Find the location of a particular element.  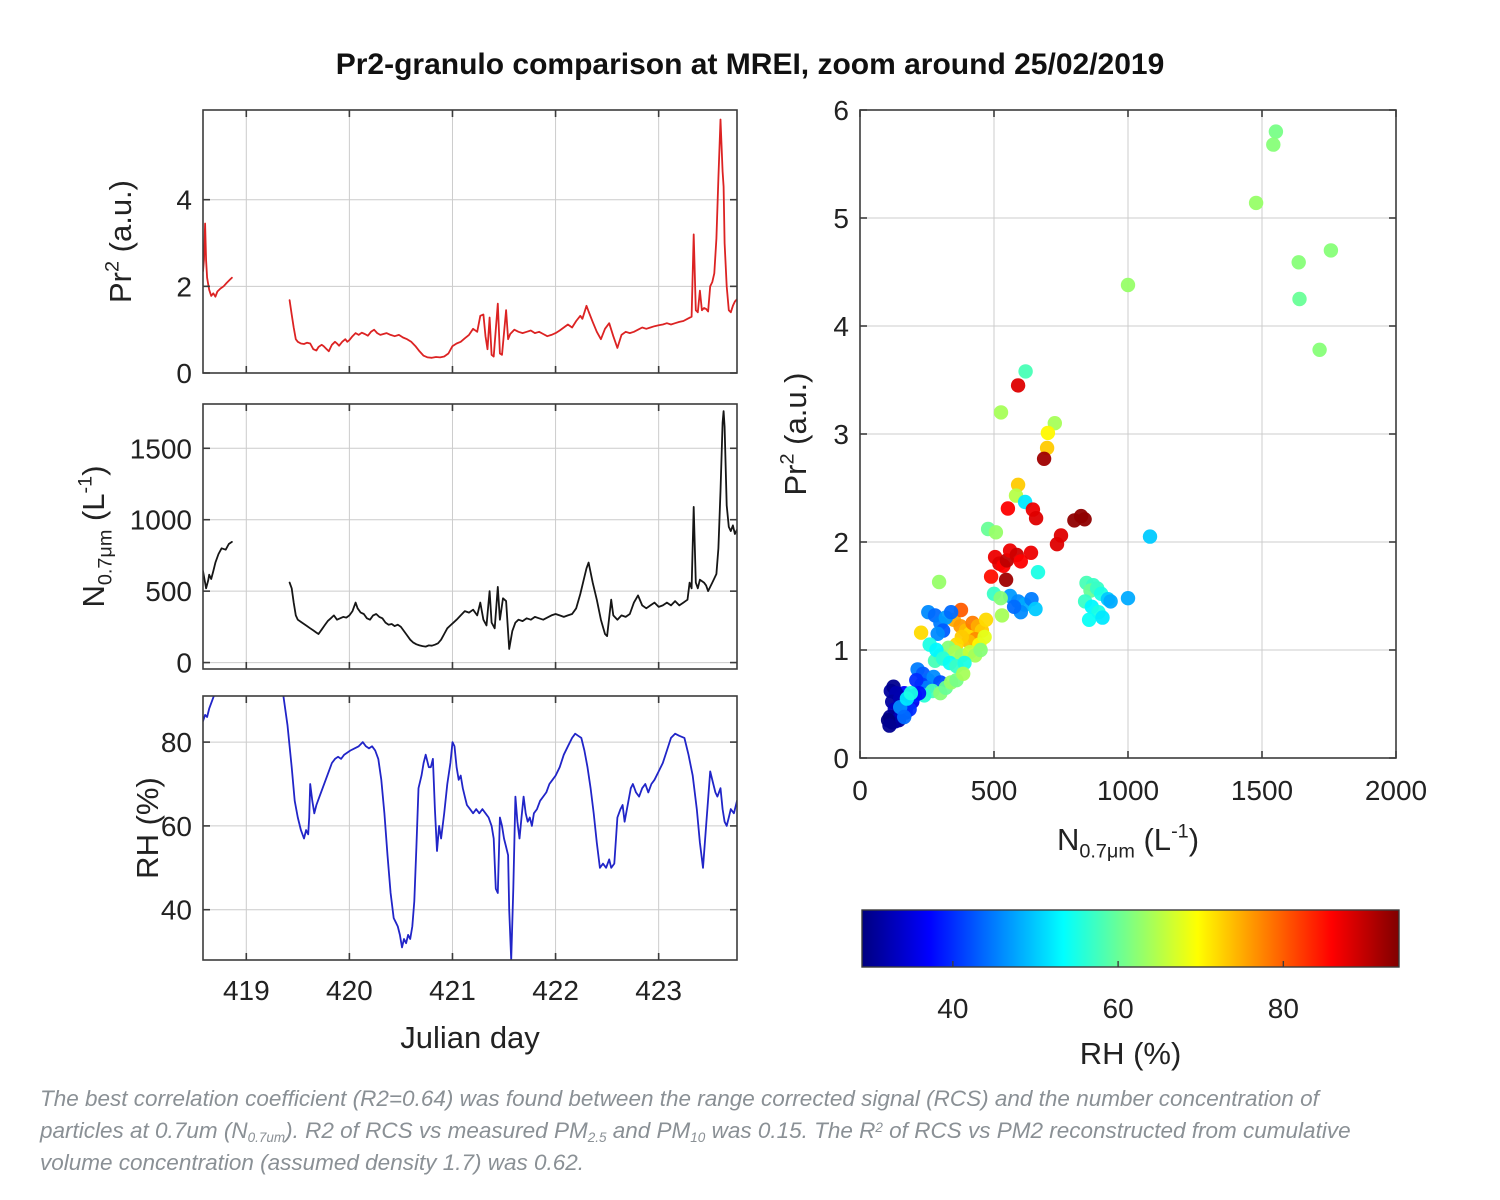

pr2-timeseries-ytick-label: 4 is located at coordinates (184, 200).